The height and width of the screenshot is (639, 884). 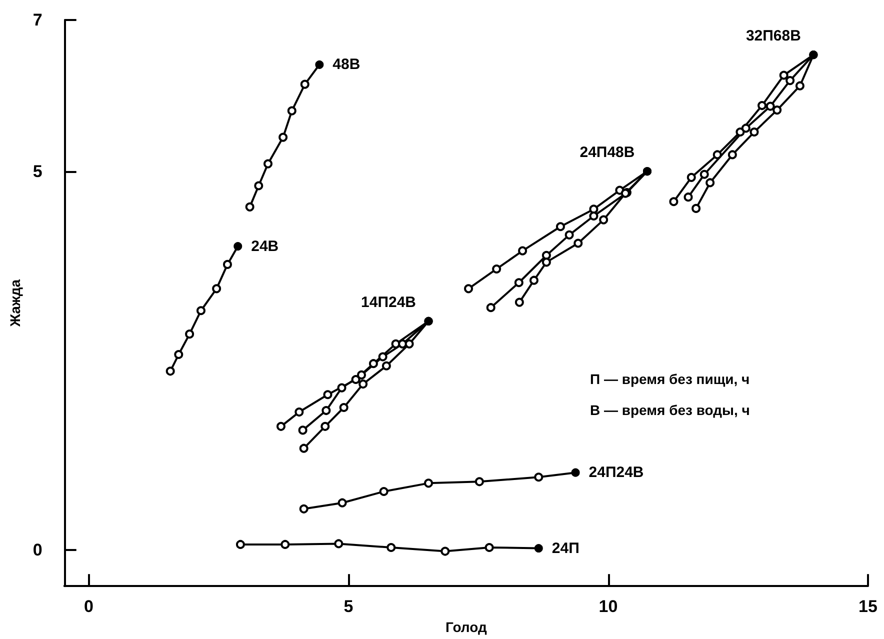 I want to click on series-label: 14П24В, so click(x=388, y=302).